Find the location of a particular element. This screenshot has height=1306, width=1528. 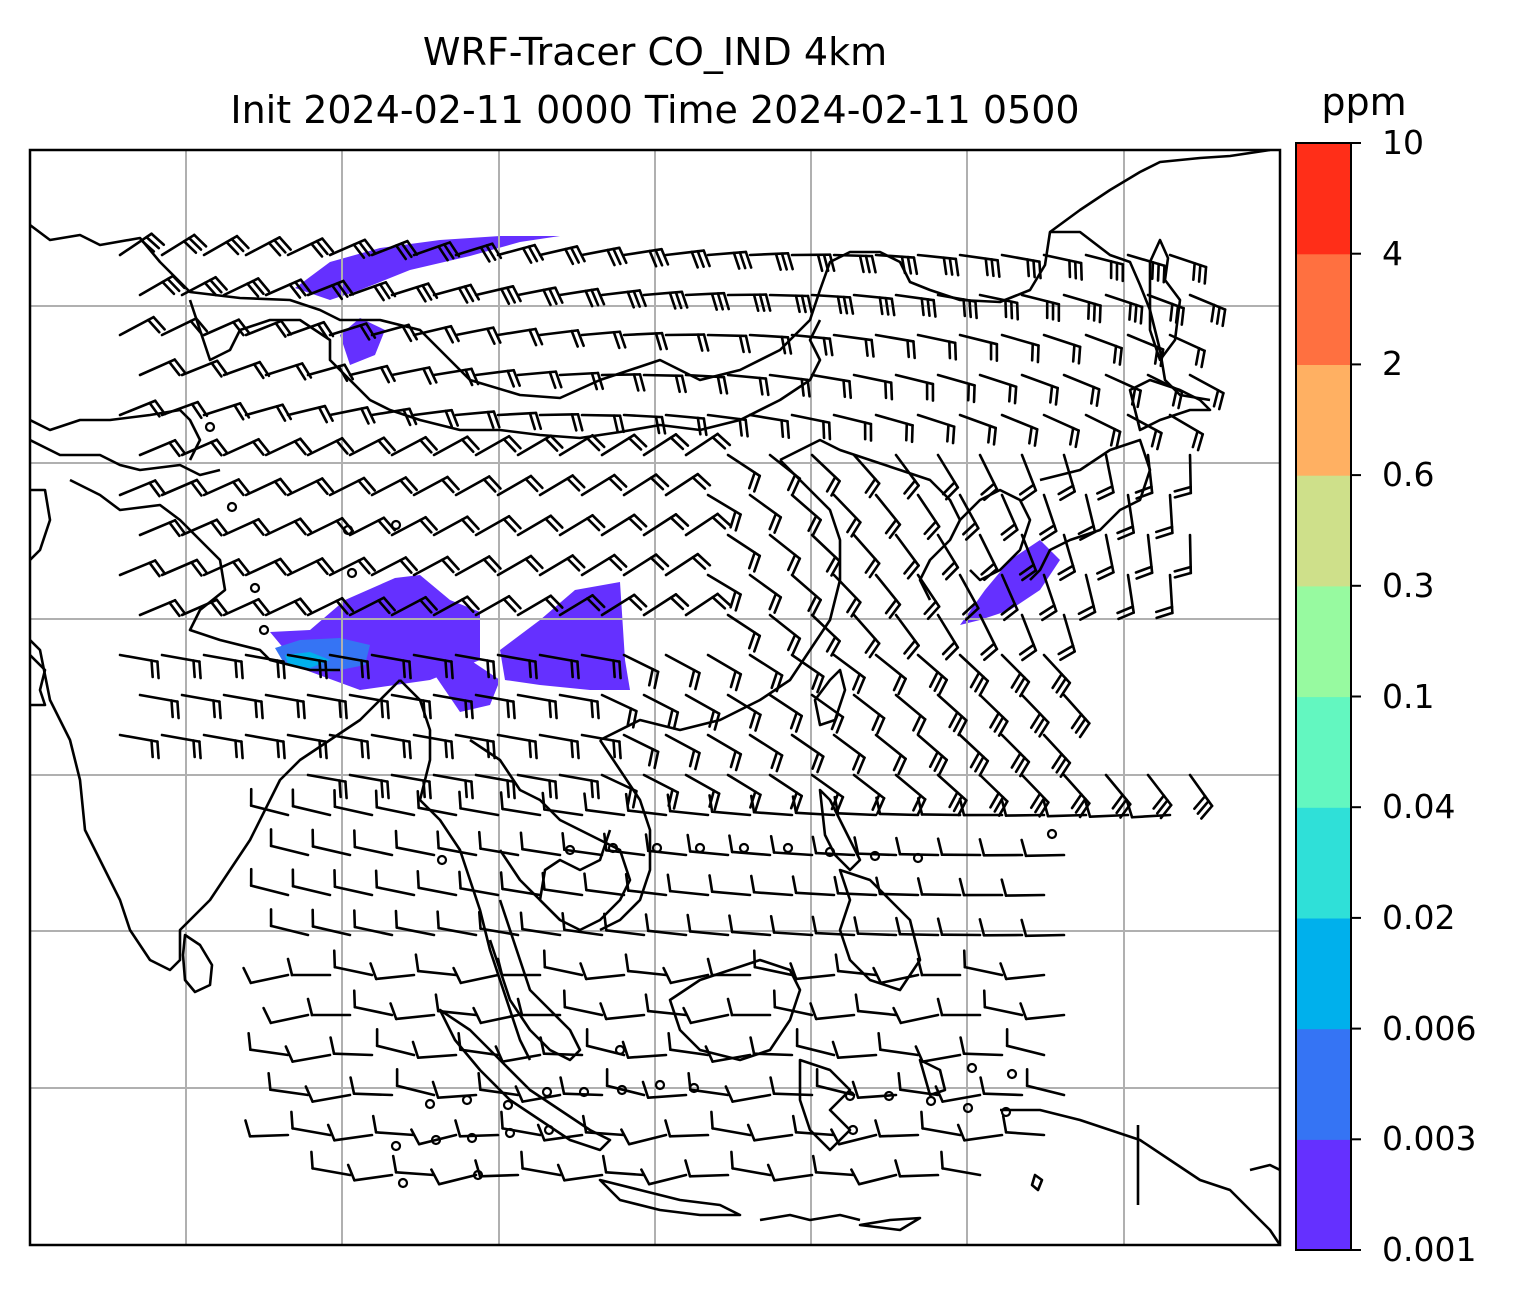

colorbar-tick-label: 0.02 is located at coordinates (1419, 917).